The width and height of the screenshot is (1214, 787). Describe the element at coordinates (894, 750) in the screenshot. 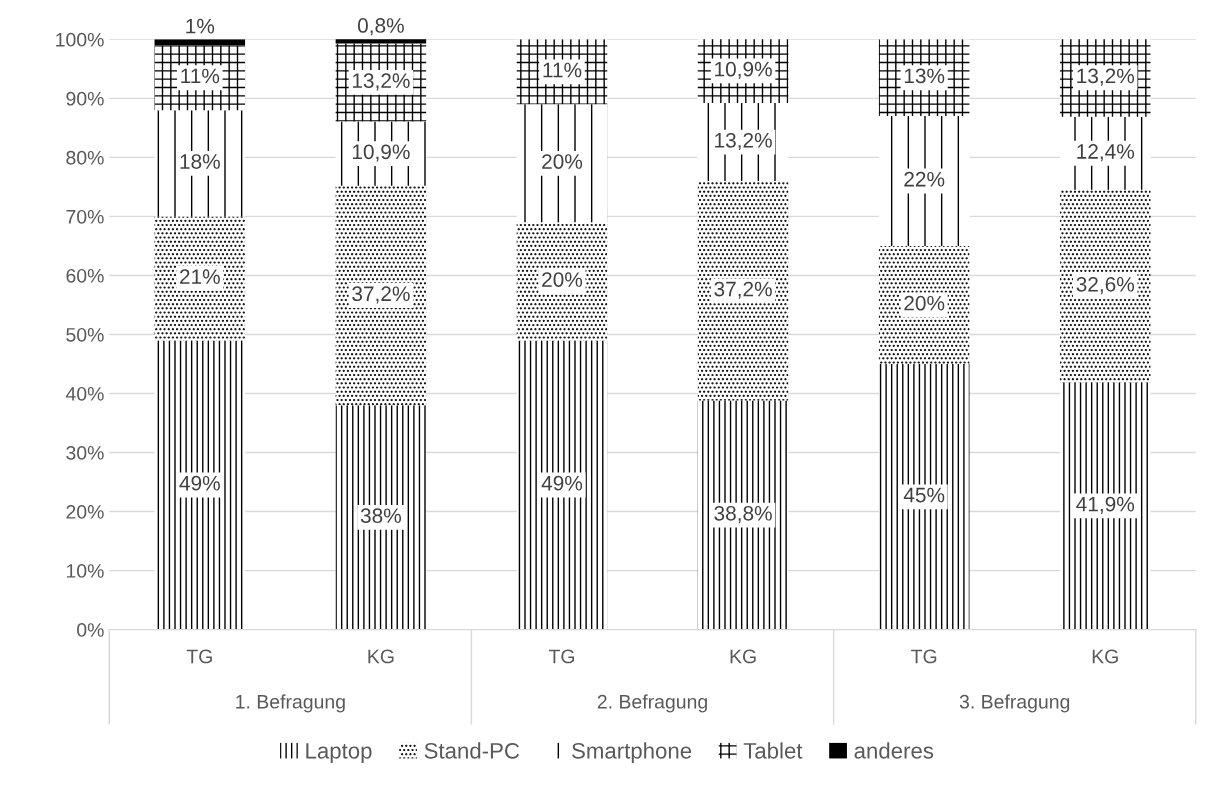

I see `legend-label: anderes` at that location.